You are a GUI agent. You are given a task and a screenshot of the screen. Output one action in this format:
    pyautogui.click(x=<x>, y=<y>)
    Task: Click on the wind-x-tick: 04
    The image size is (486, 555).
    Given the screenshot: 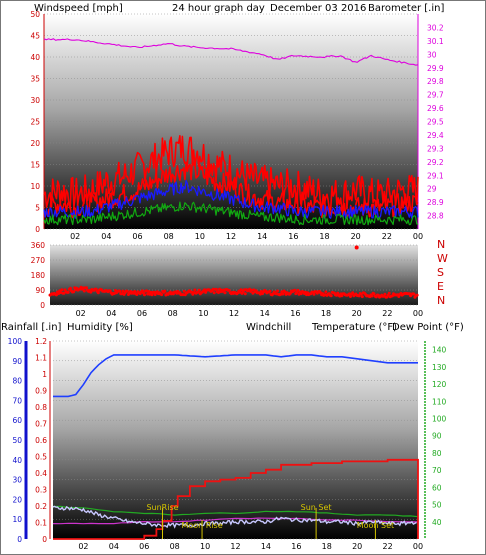 What is the action you would take?
    pyautogui.click(x=106, y=236)
    